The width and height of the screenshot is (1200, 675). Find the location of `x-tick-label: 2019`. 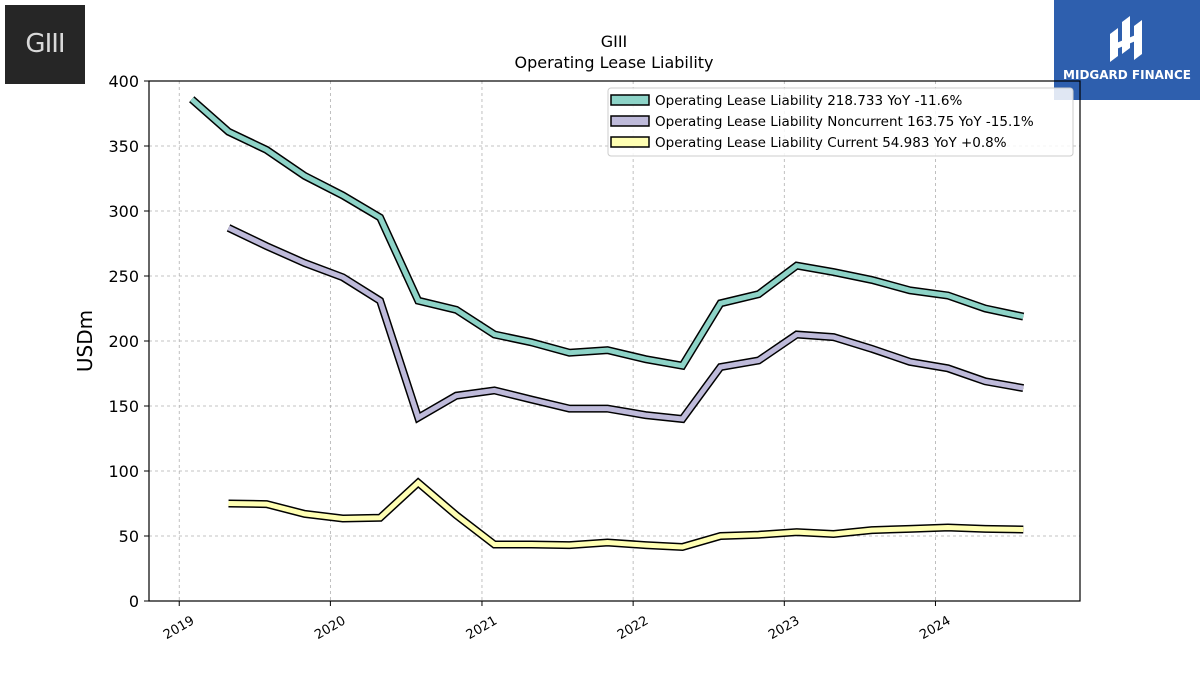

x-tick-label: 2019 is located at coordinates (179, 628).